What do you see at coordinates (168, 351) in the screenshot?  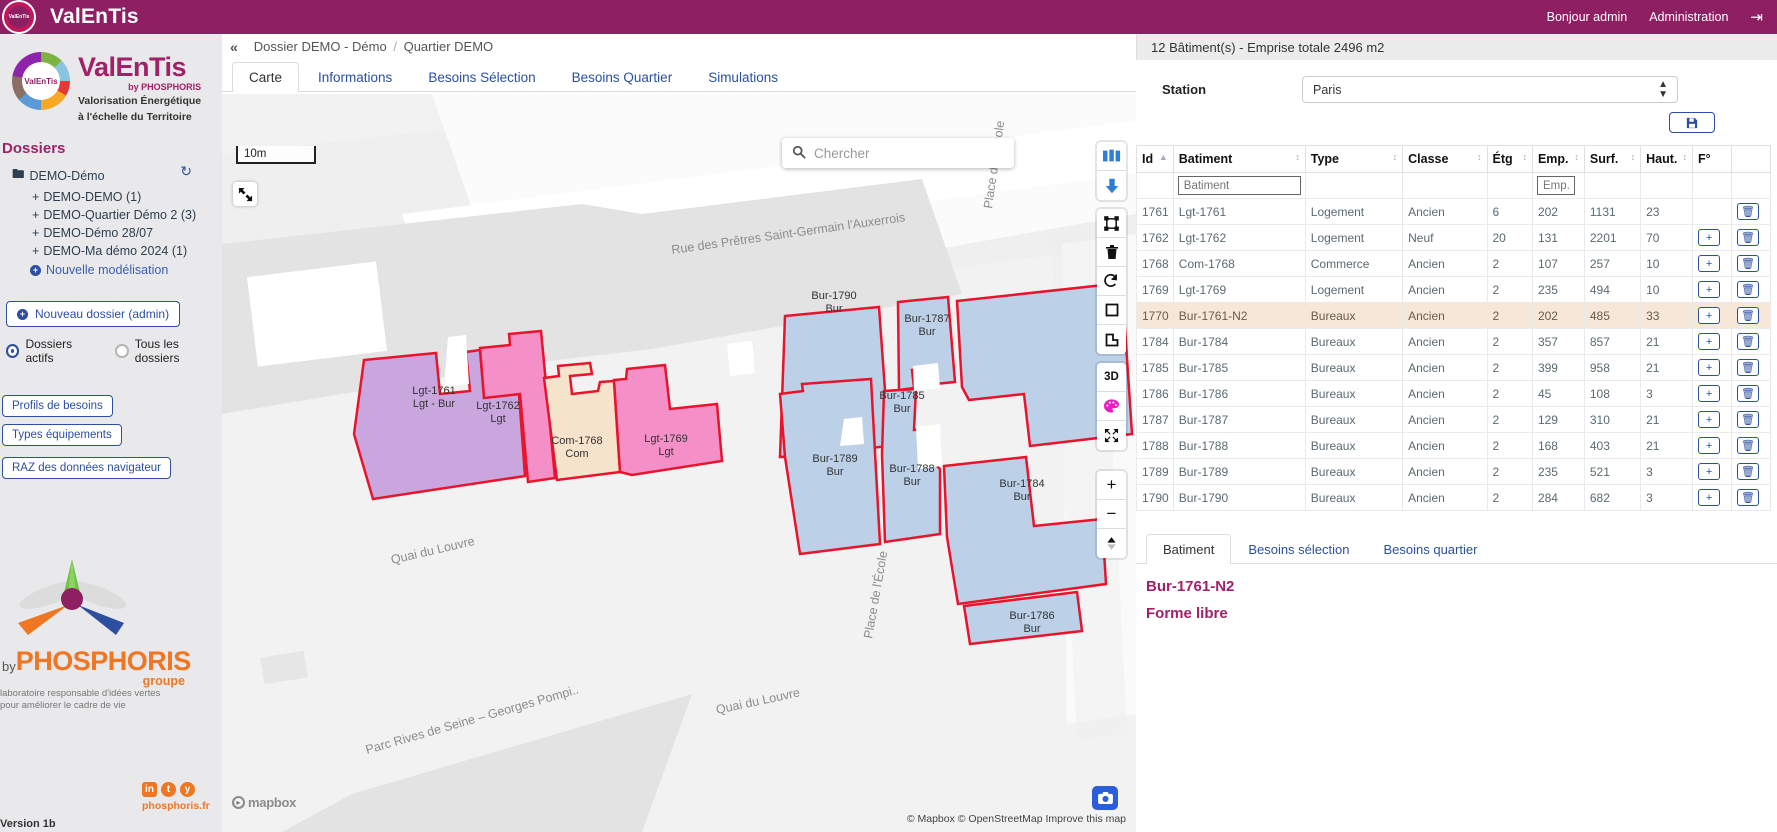 I see `radio-tous-les-dossiers: Tous les dossiers` at bounding box center [168, 351].